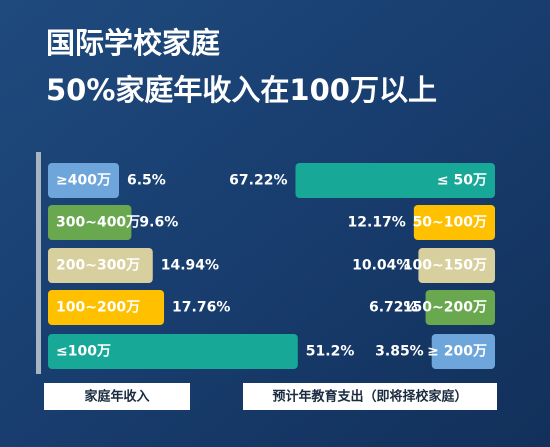 This screenshot has width=550, height=447. I want to click on category-label: 100~200万, so click(98, 308).